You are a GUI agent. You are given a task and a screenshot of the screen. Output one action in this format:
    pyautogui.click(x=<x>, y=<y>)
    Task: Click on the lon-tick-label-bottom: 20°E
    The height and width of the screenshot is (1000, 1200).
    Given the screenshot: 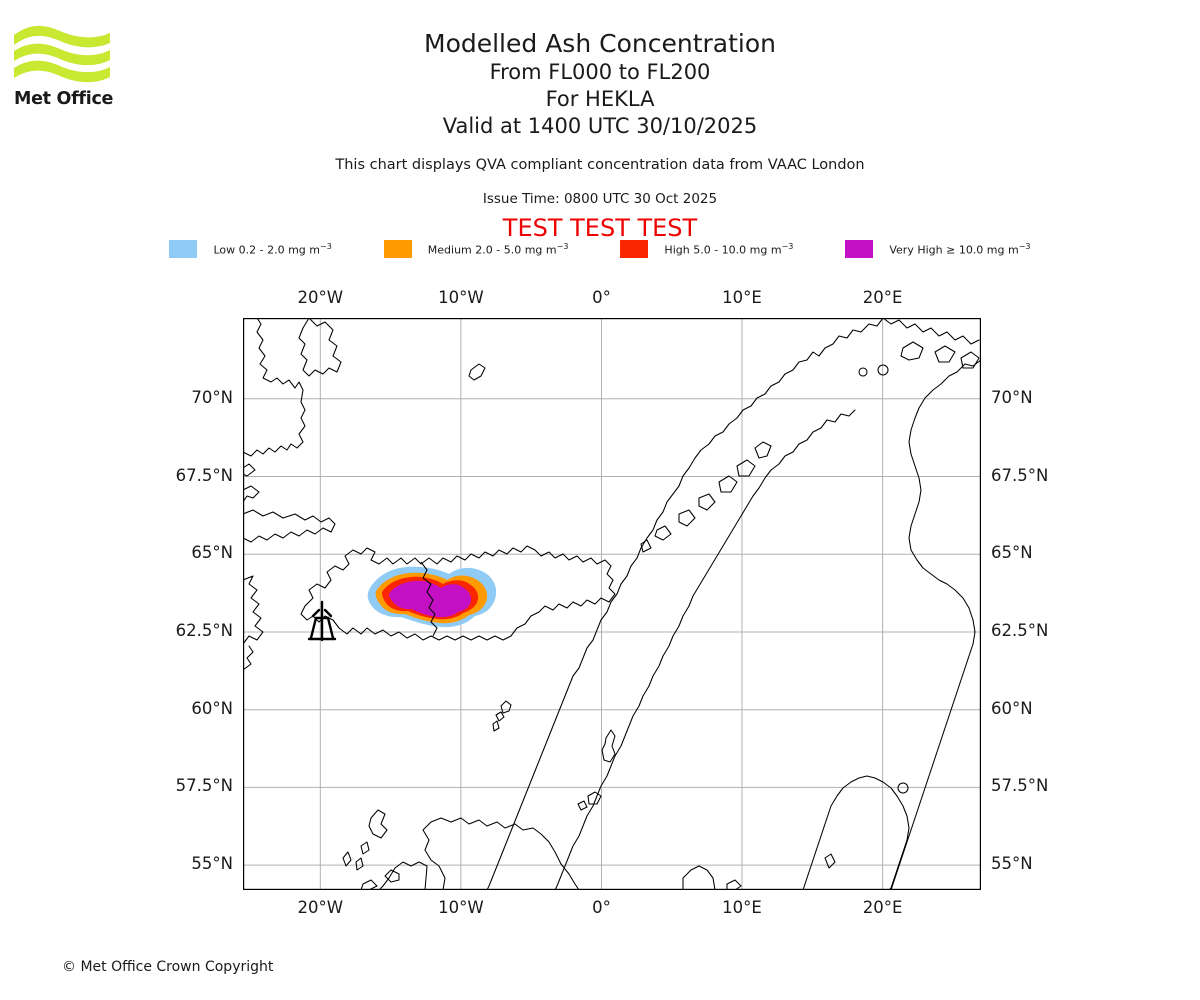 What is the action you would take?
    pyautogui.click(x=882, y=907)
    